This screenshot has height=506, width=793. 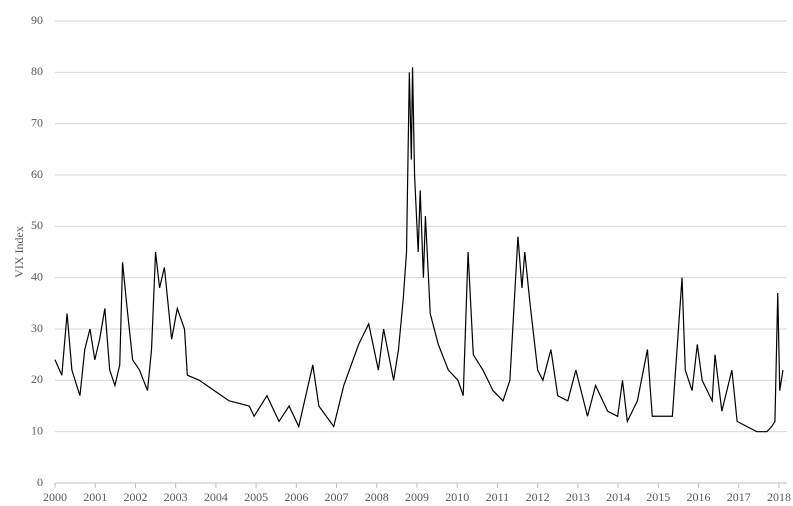 What do you see at coordinates (135, 497) in the screenshot?
I see `x-tick-label: 2002` at bounding box center [135, 497].